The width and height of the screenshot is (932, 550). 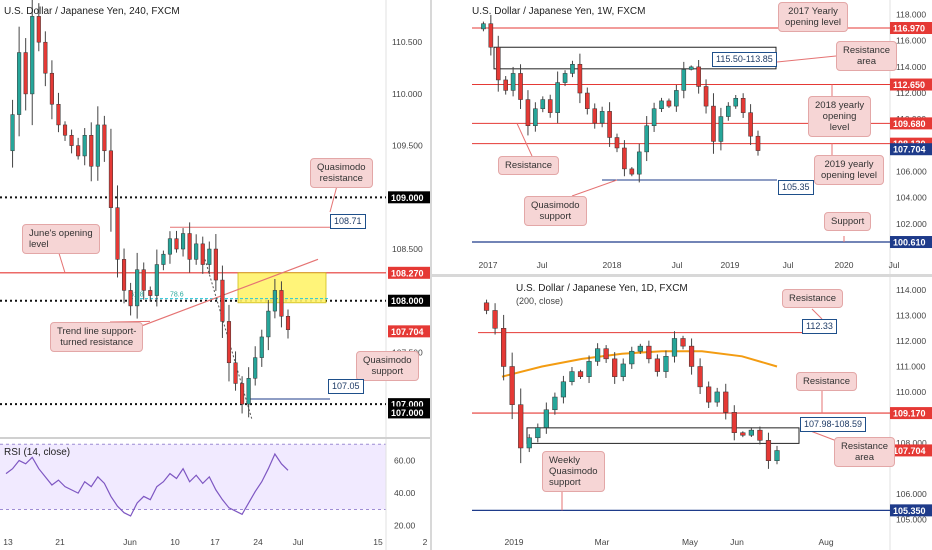 I want to click on weekly-price-2-tag-label: 109.680, so click(x=909, y=124).